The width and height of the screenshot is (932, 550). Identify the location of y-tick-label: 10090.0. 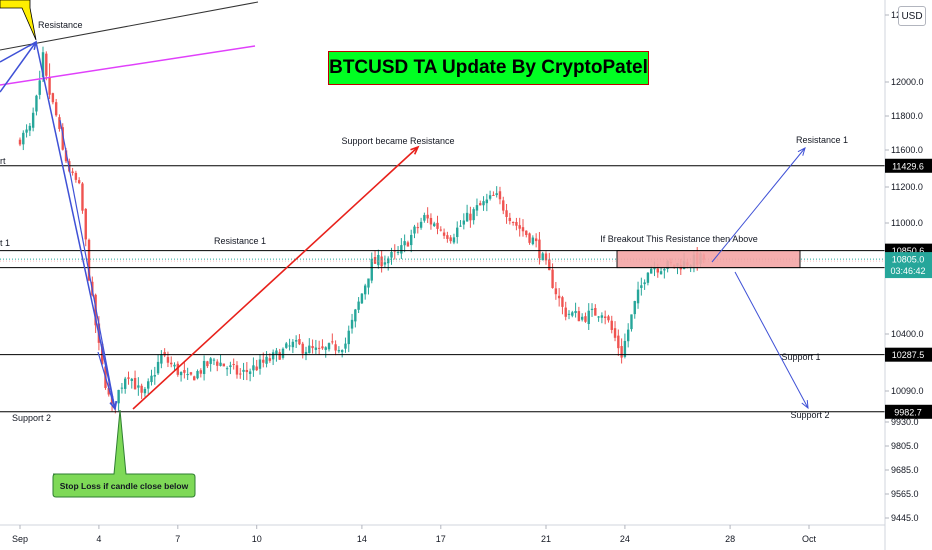
(907, 391).